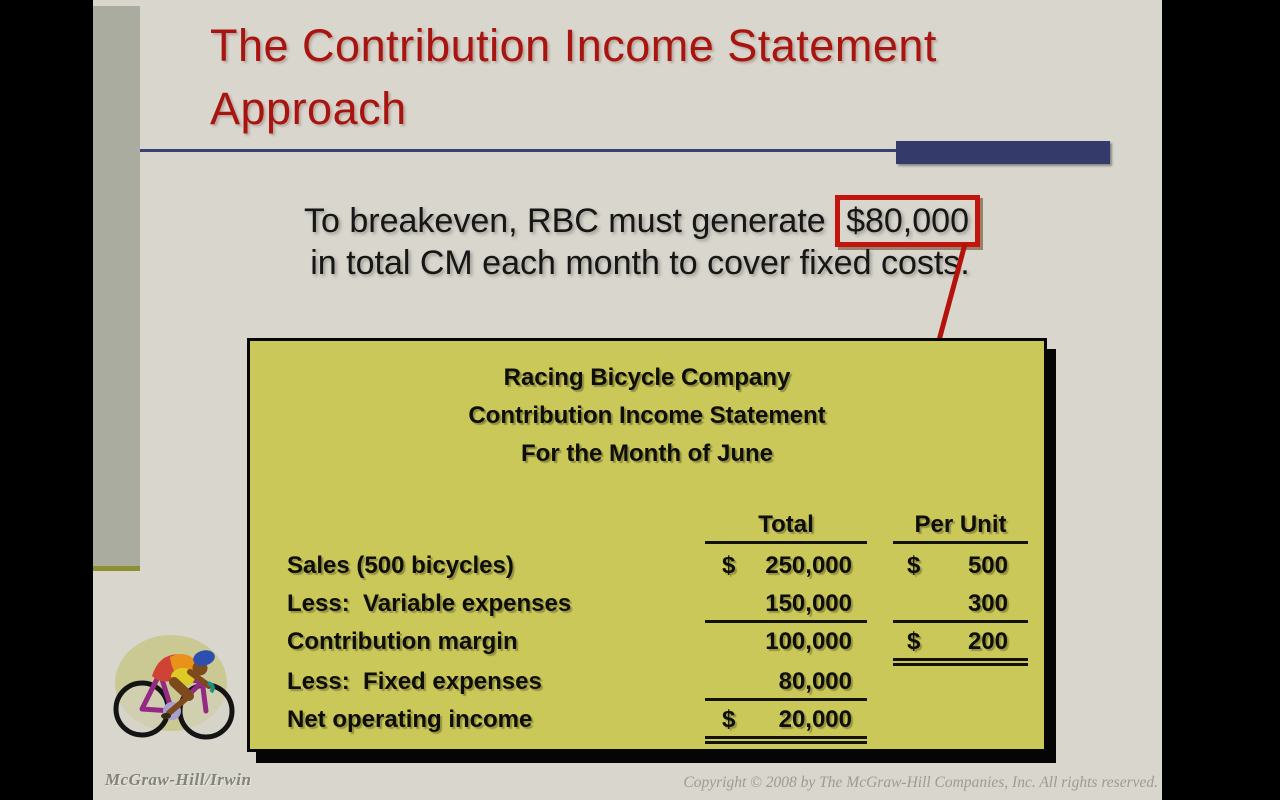  Describe the element at coordinates (565, 221) in the screenshot. I see `statement-prefix: To breakeven, RBC must generate` at that location.